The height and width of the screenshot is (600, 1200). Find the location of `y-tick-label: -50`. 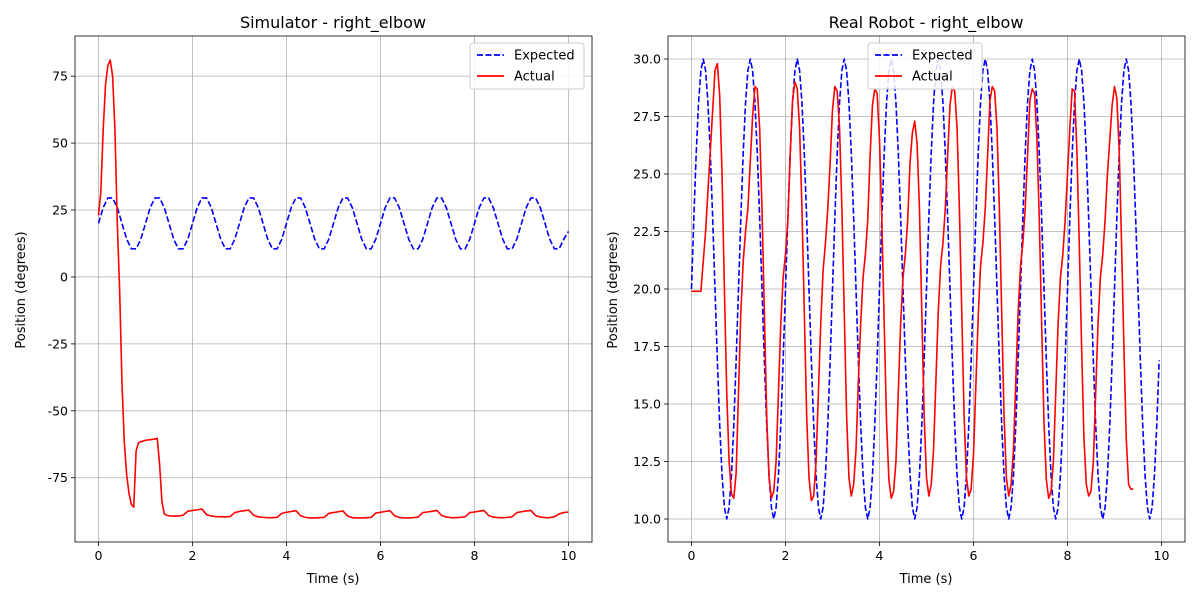

y-tick-label: -50 is located at coordinates (58, 410).